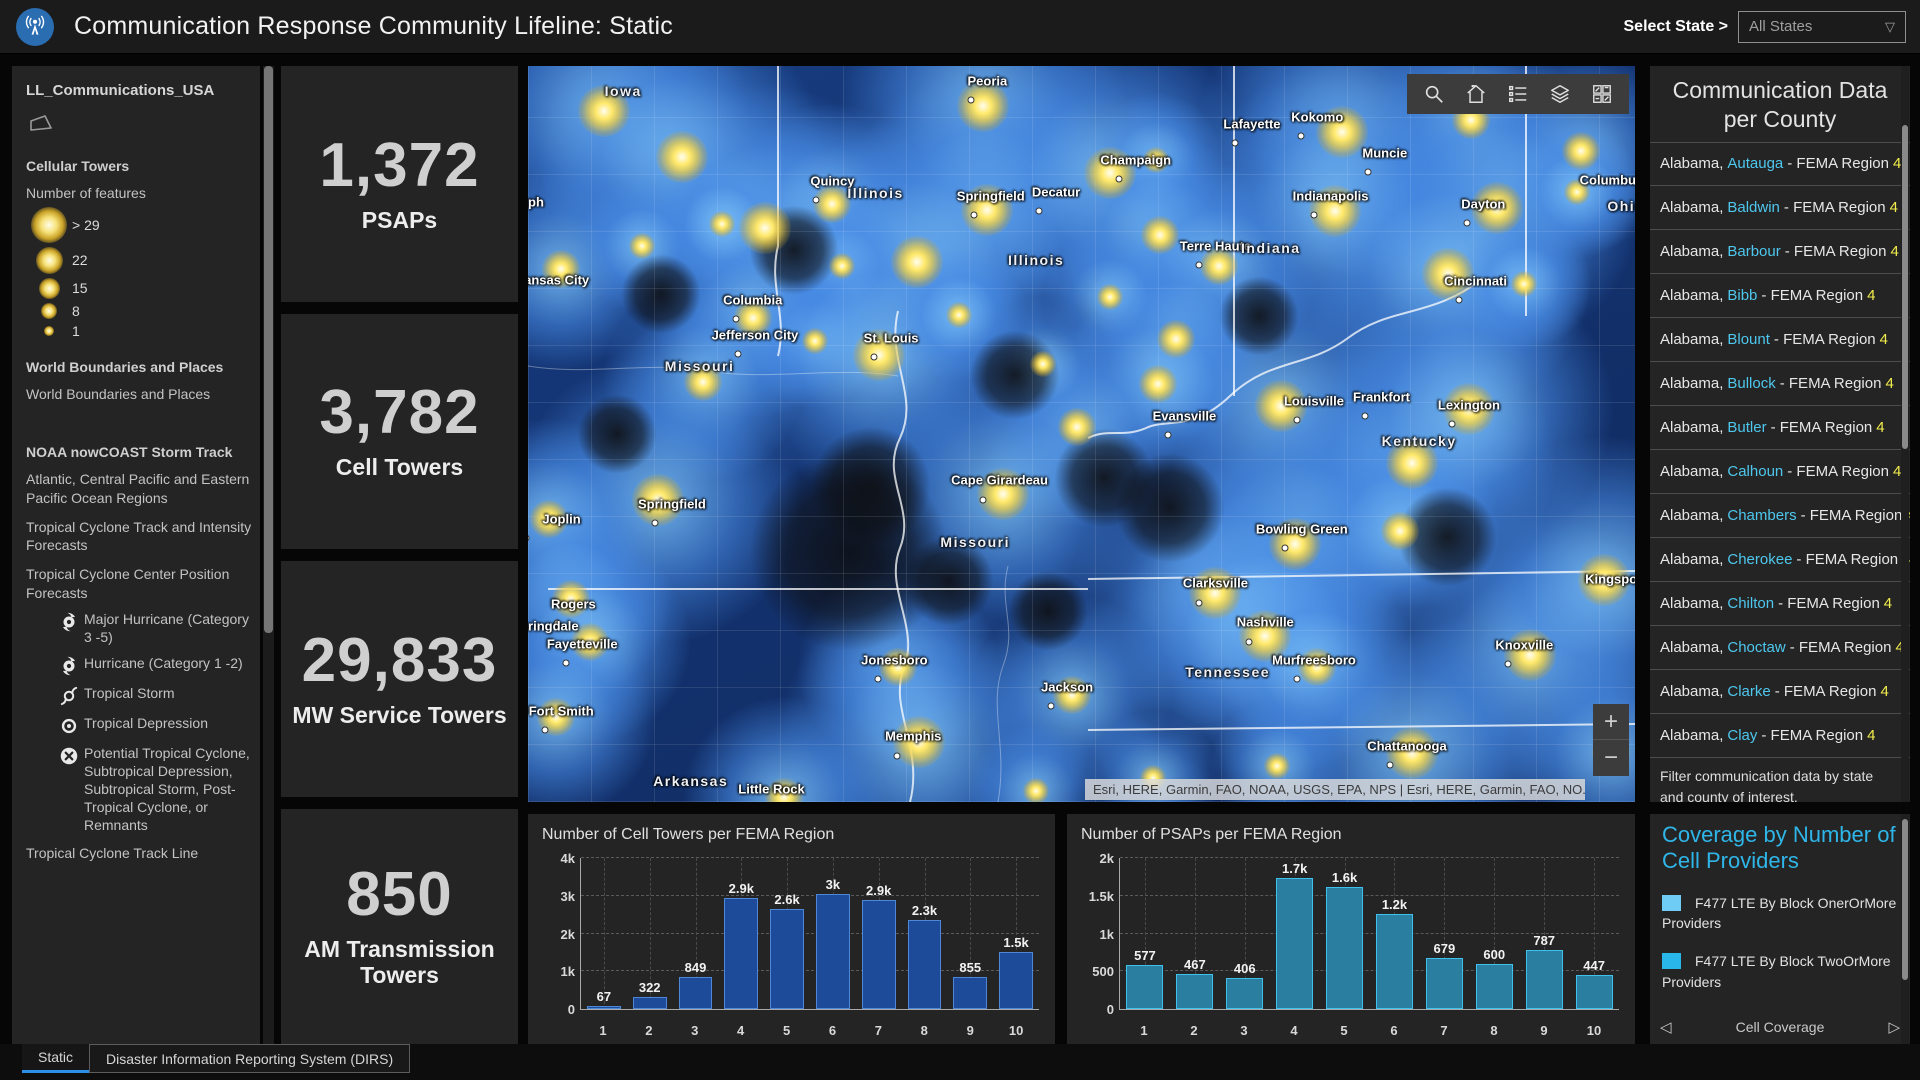  Describe the element at coordinates (56, 1058) in the screenshot. I see `tab-static: Static` at that location.